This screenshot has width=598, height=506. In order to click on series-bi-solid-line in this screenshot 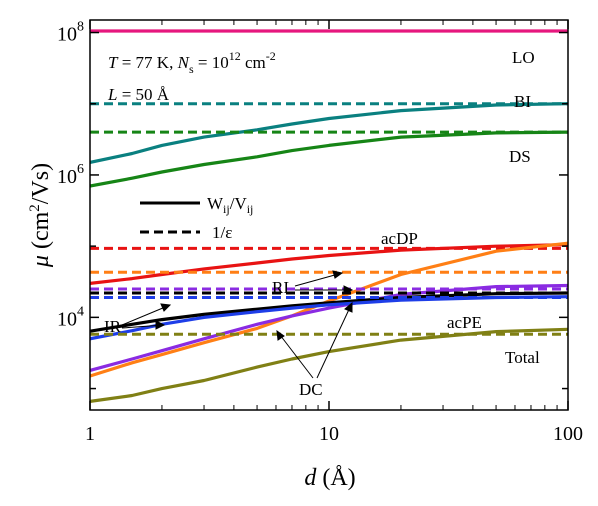, I will do `click(329, 133)`.